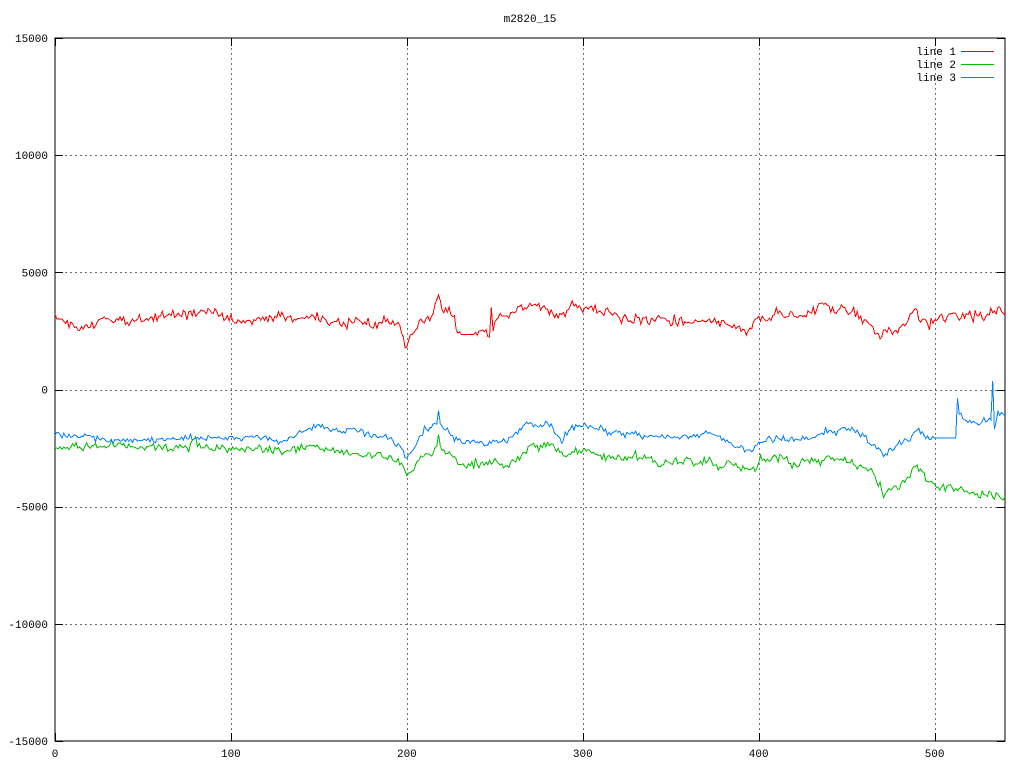 This screenshot has height=773, width=1024. What do you see at coordinates (35, 274) in the screenshot?
I see `svg-text: 5000` at bounding box center [35, 274].